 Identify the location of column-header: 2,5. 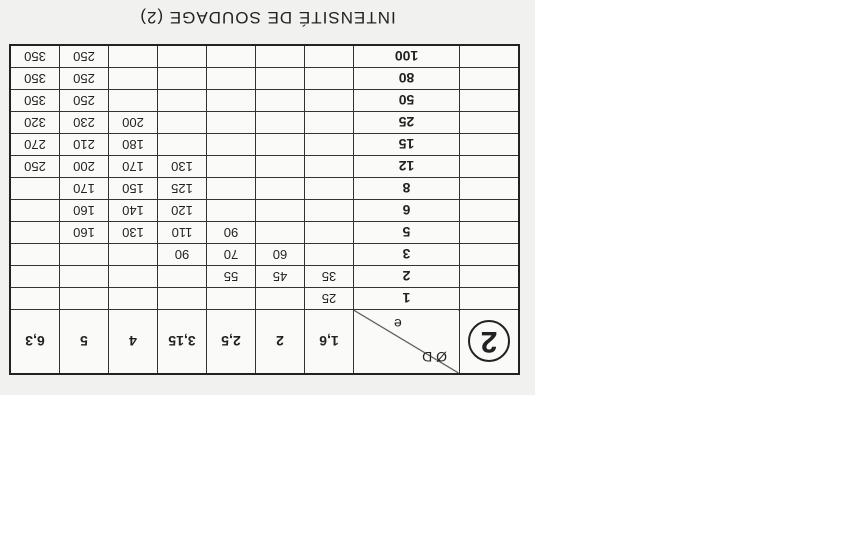
(231, 341).